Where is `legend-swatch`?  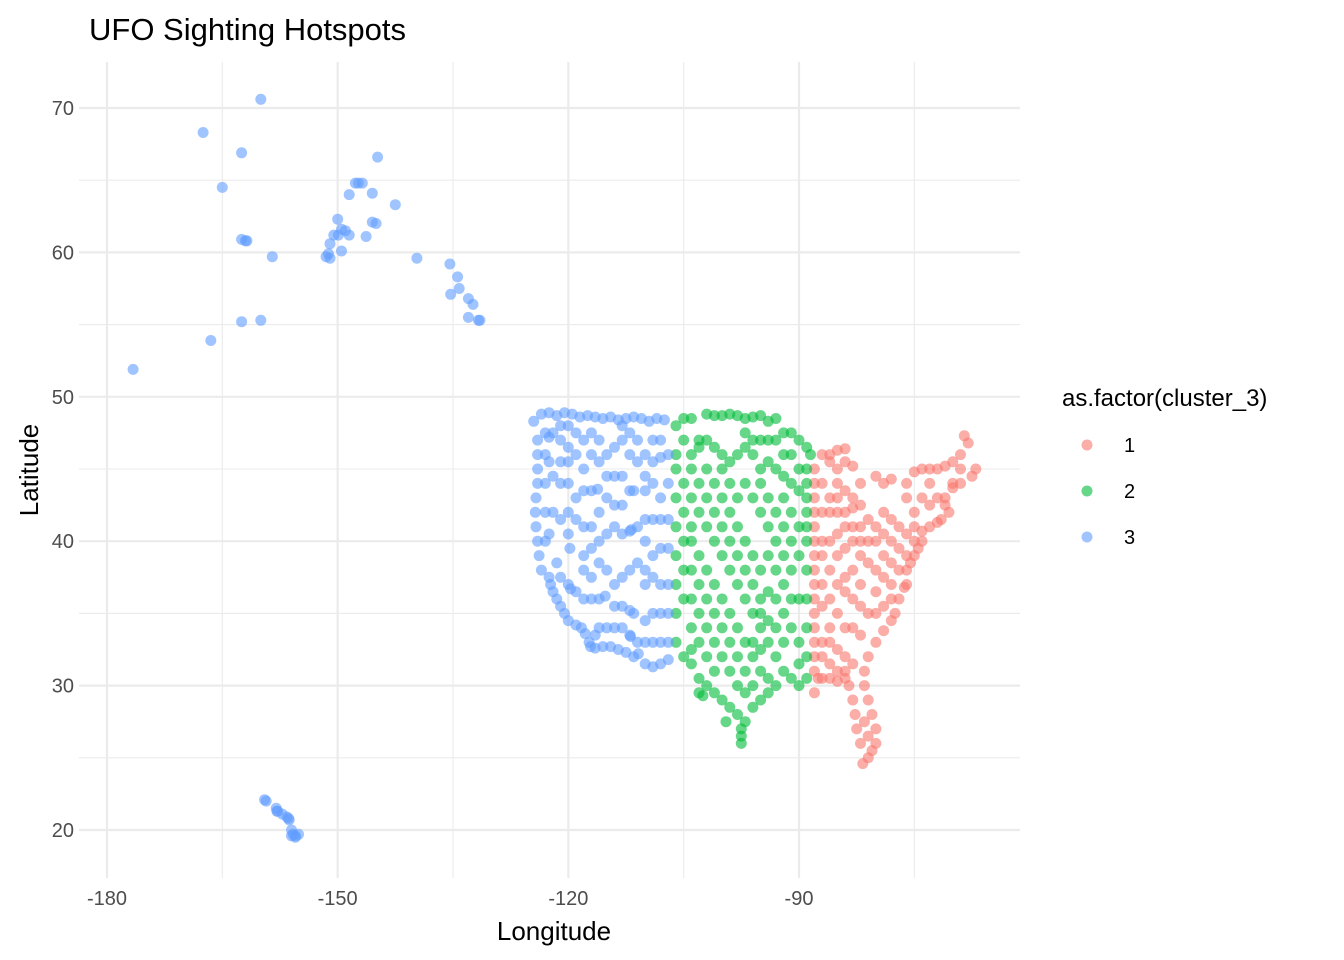 legend-swatch is located at coordinates (1087, 445).